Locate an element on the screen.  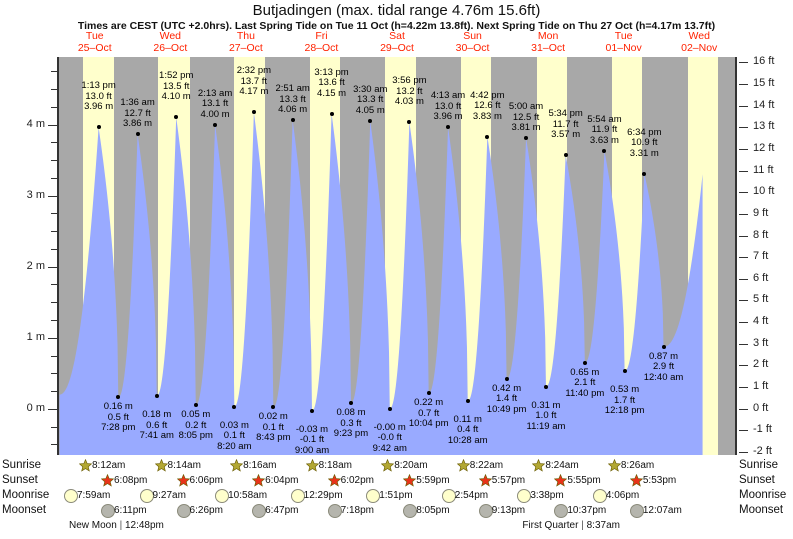
tide-feet: 13.1 ft is located at coordinates (215, 104).